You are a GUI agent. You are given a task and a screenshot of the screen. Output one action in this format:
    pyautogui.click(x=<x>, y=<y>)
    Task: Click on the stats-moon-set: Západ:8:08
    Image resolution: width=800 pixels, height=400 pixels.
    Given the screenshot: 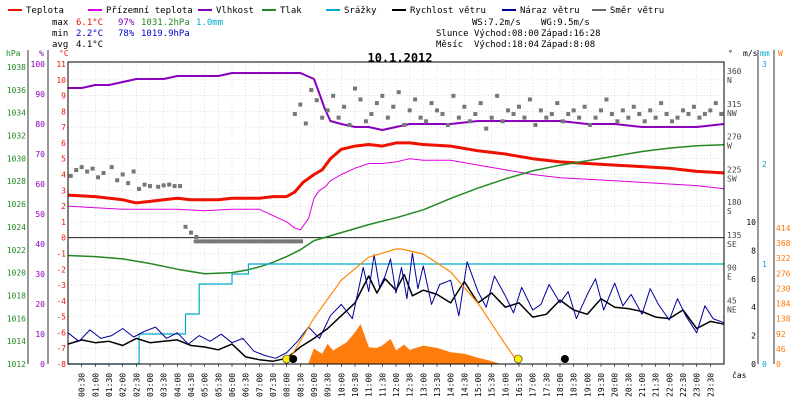 What is the action you would take?
    pyautogui.click(x=568, y=45)
    